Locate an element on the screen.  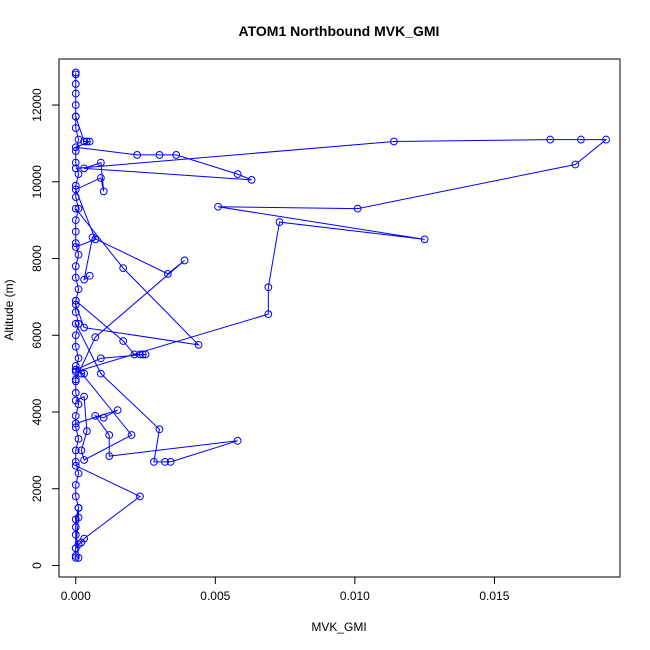
y-tick-label: 2000 is located at coordinates (37, 488).